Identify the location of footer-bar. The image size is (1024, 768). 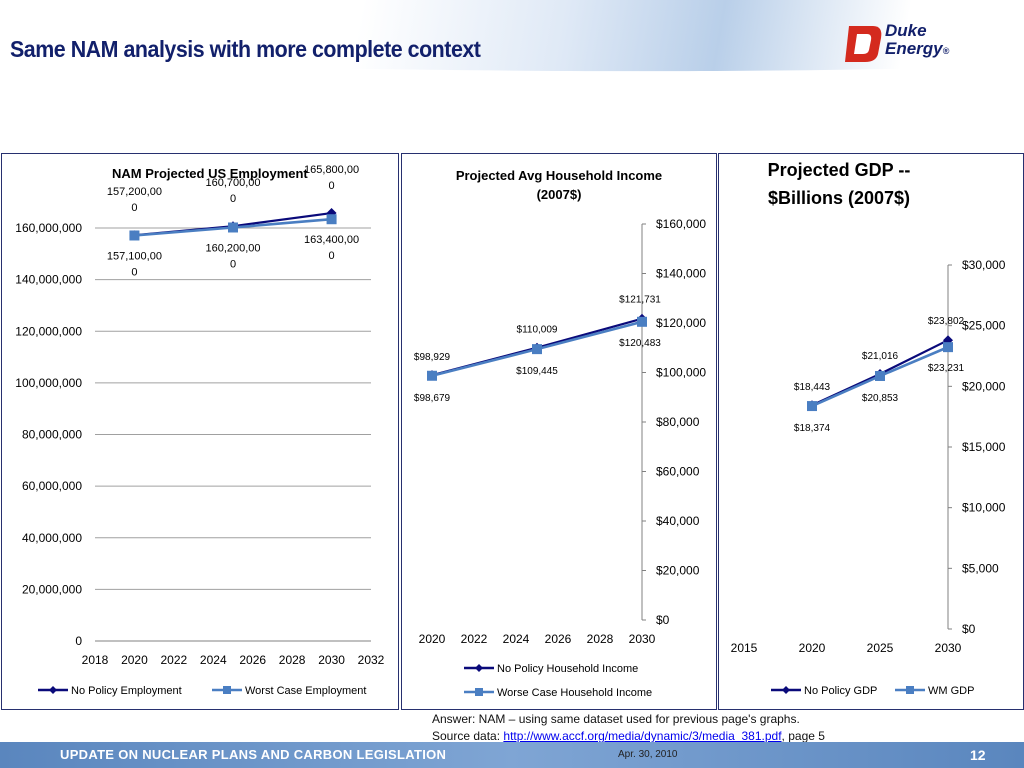
(512, 755).